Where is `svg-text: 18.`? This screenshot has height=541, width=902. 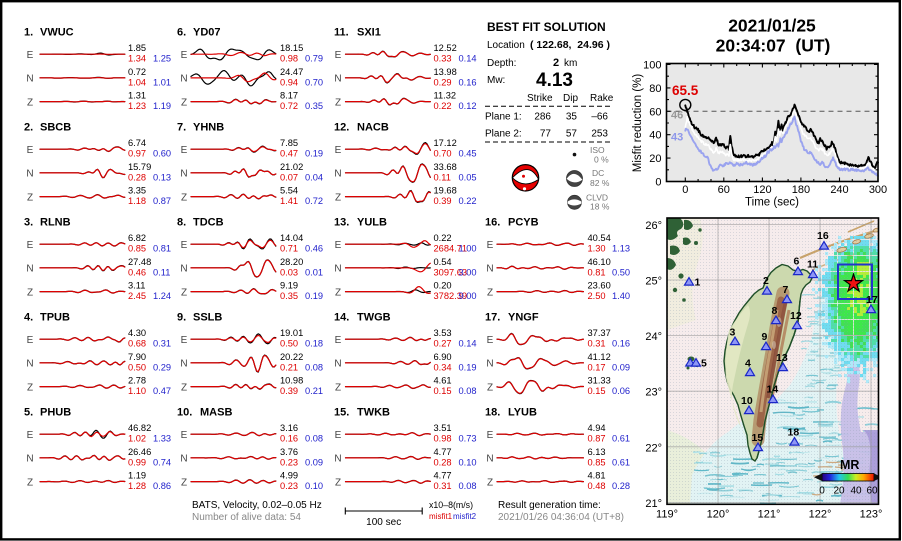
svg-text: 18. is located at coordinates (492, 413).